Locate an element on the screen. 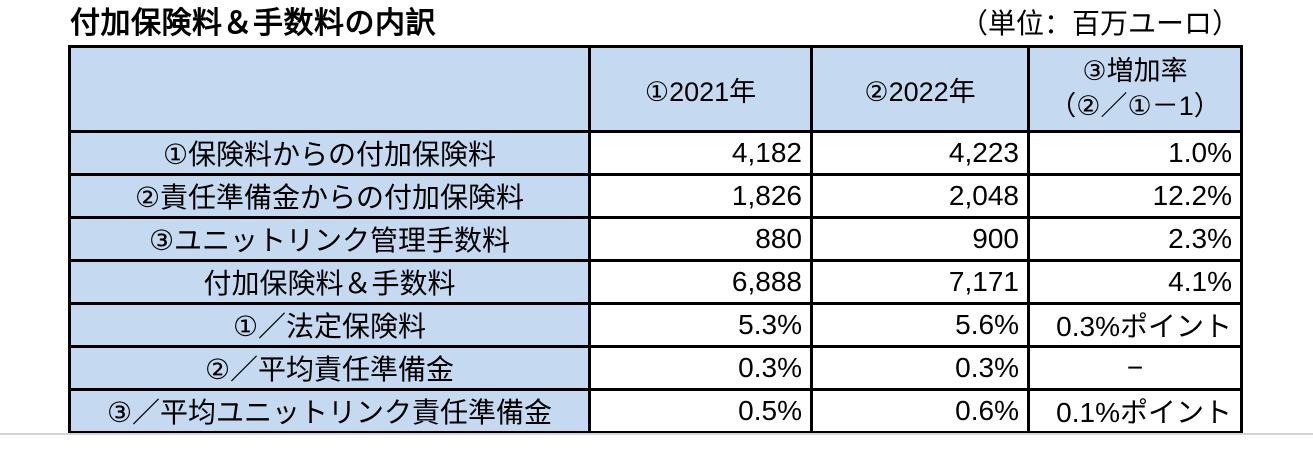 This screenshot has width=1313, height=450. header-cell-2021: ①2021年 is located at coordinates (700, 89).